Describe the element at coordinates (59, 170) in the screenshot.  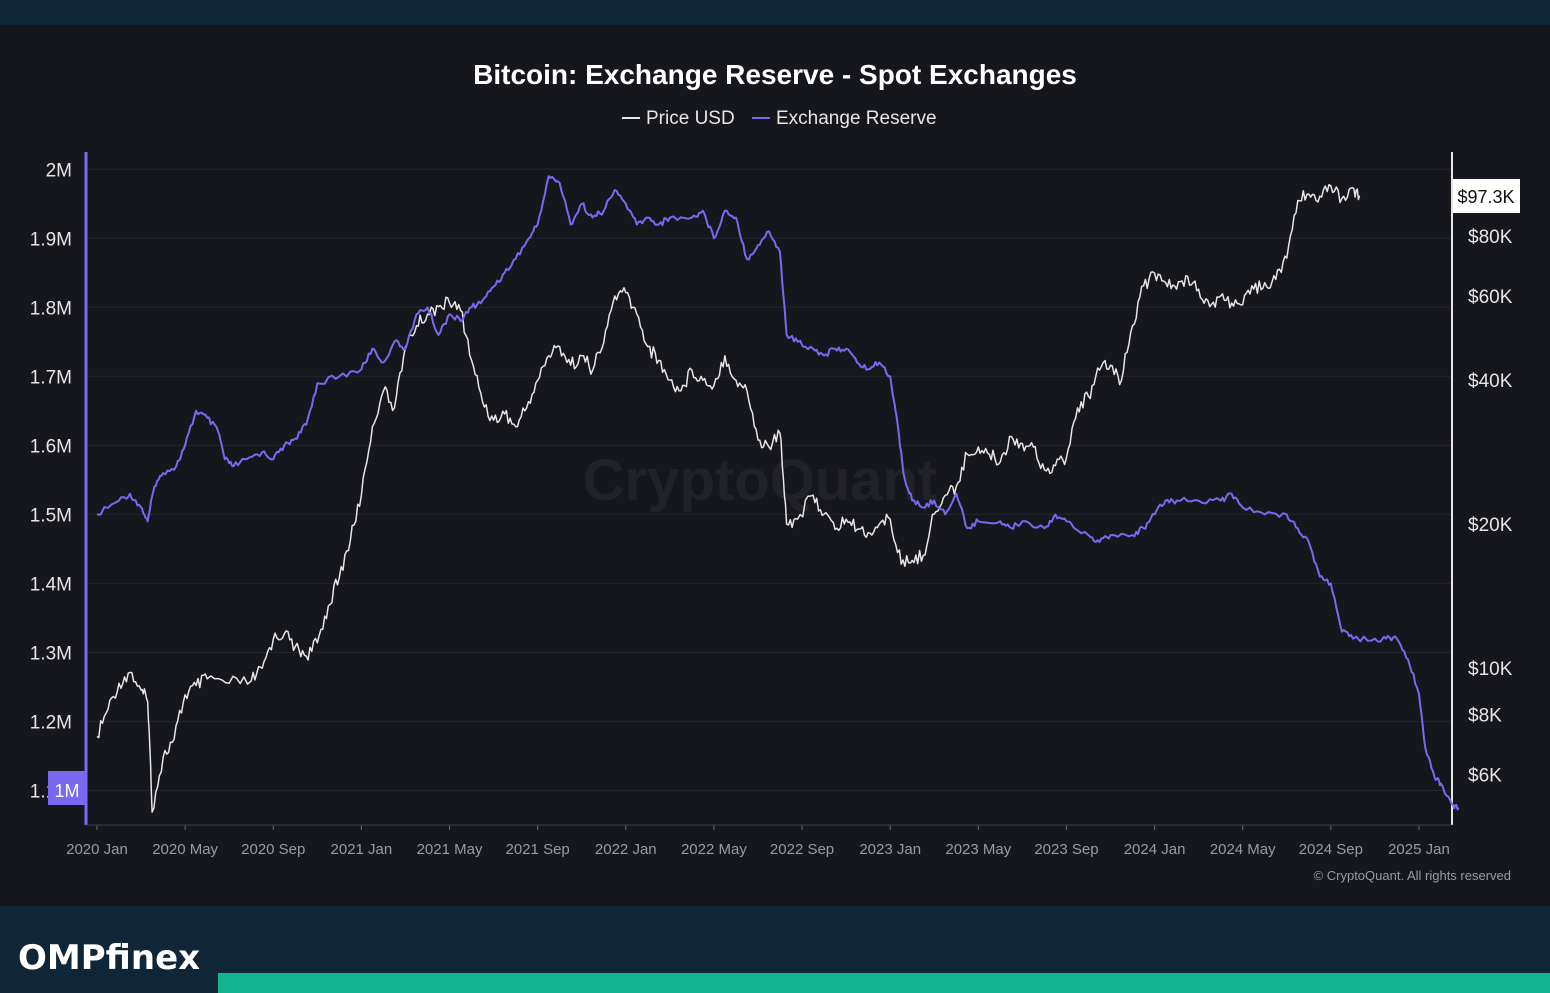
I see `left-tick-label: 2M` at that location.